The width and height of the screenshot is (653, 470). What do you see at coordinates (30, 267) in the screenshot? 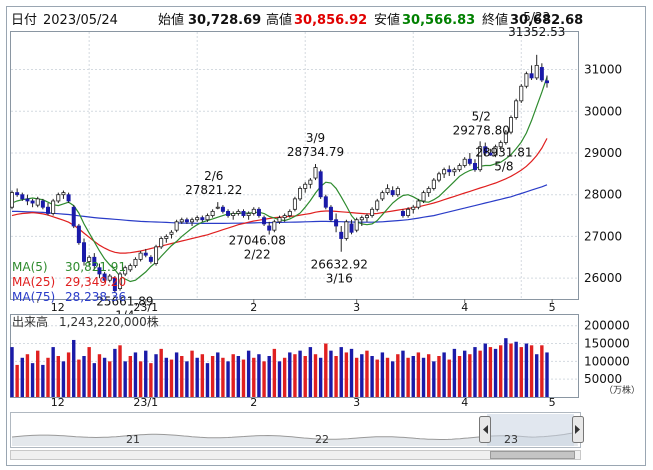
I see `legend-label: MA(5)` at bounding box center [30, 267].